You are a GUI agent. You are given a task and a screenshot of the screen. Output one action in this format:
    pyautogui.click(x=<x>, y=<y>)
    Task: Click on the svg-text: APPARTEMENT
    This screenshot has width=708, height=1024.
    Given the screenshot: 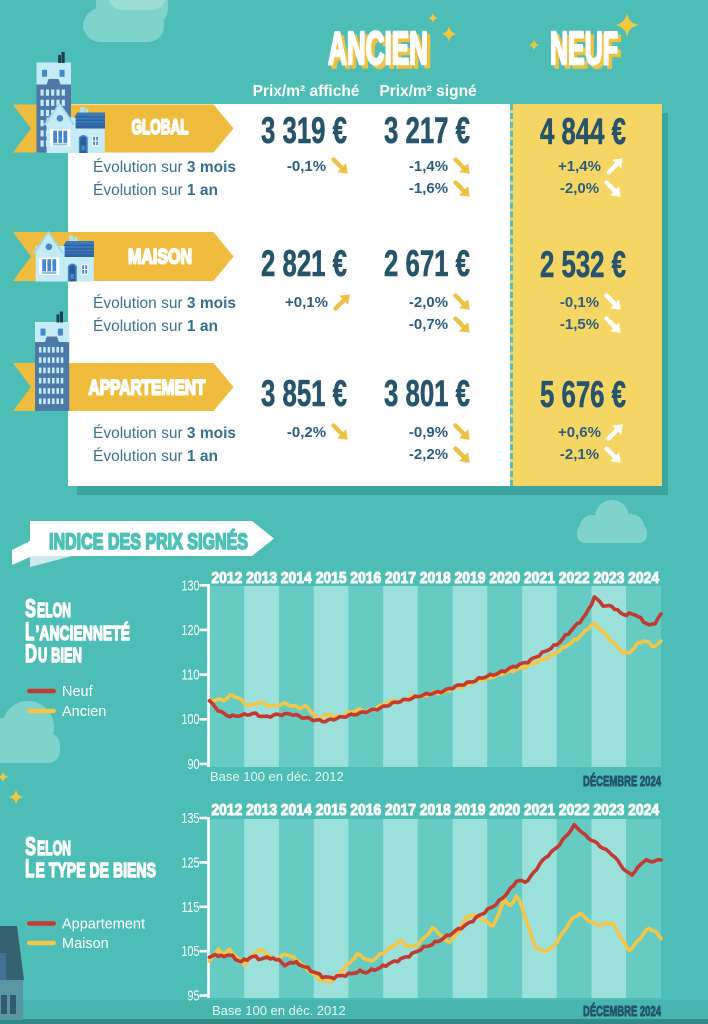 What is the action you would take?
    pyautogui.click(x=147, y=388)
    